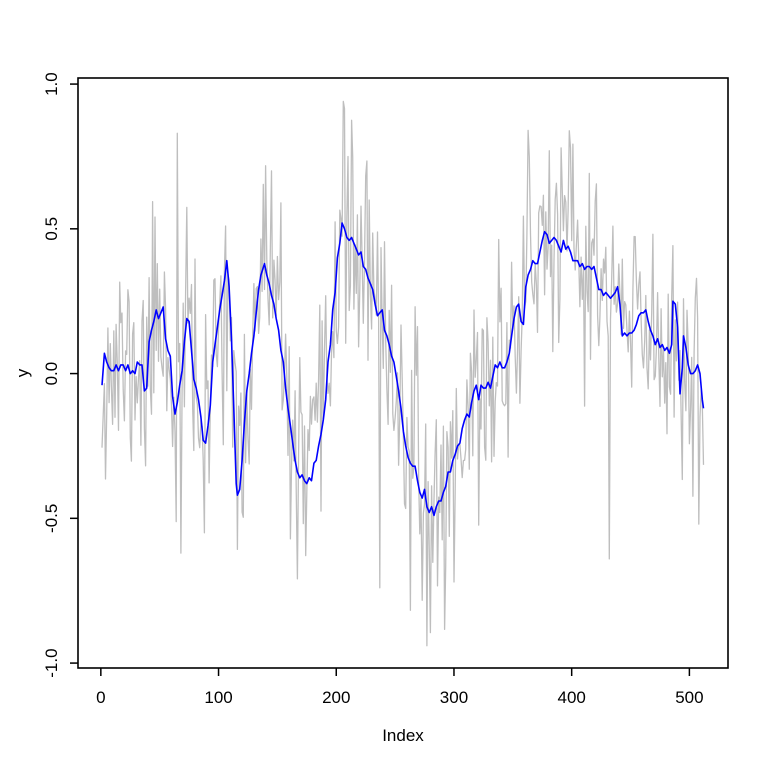 The image size is (768, 768). I want to click on y-tick-label: 1.0, so click(51, 84).